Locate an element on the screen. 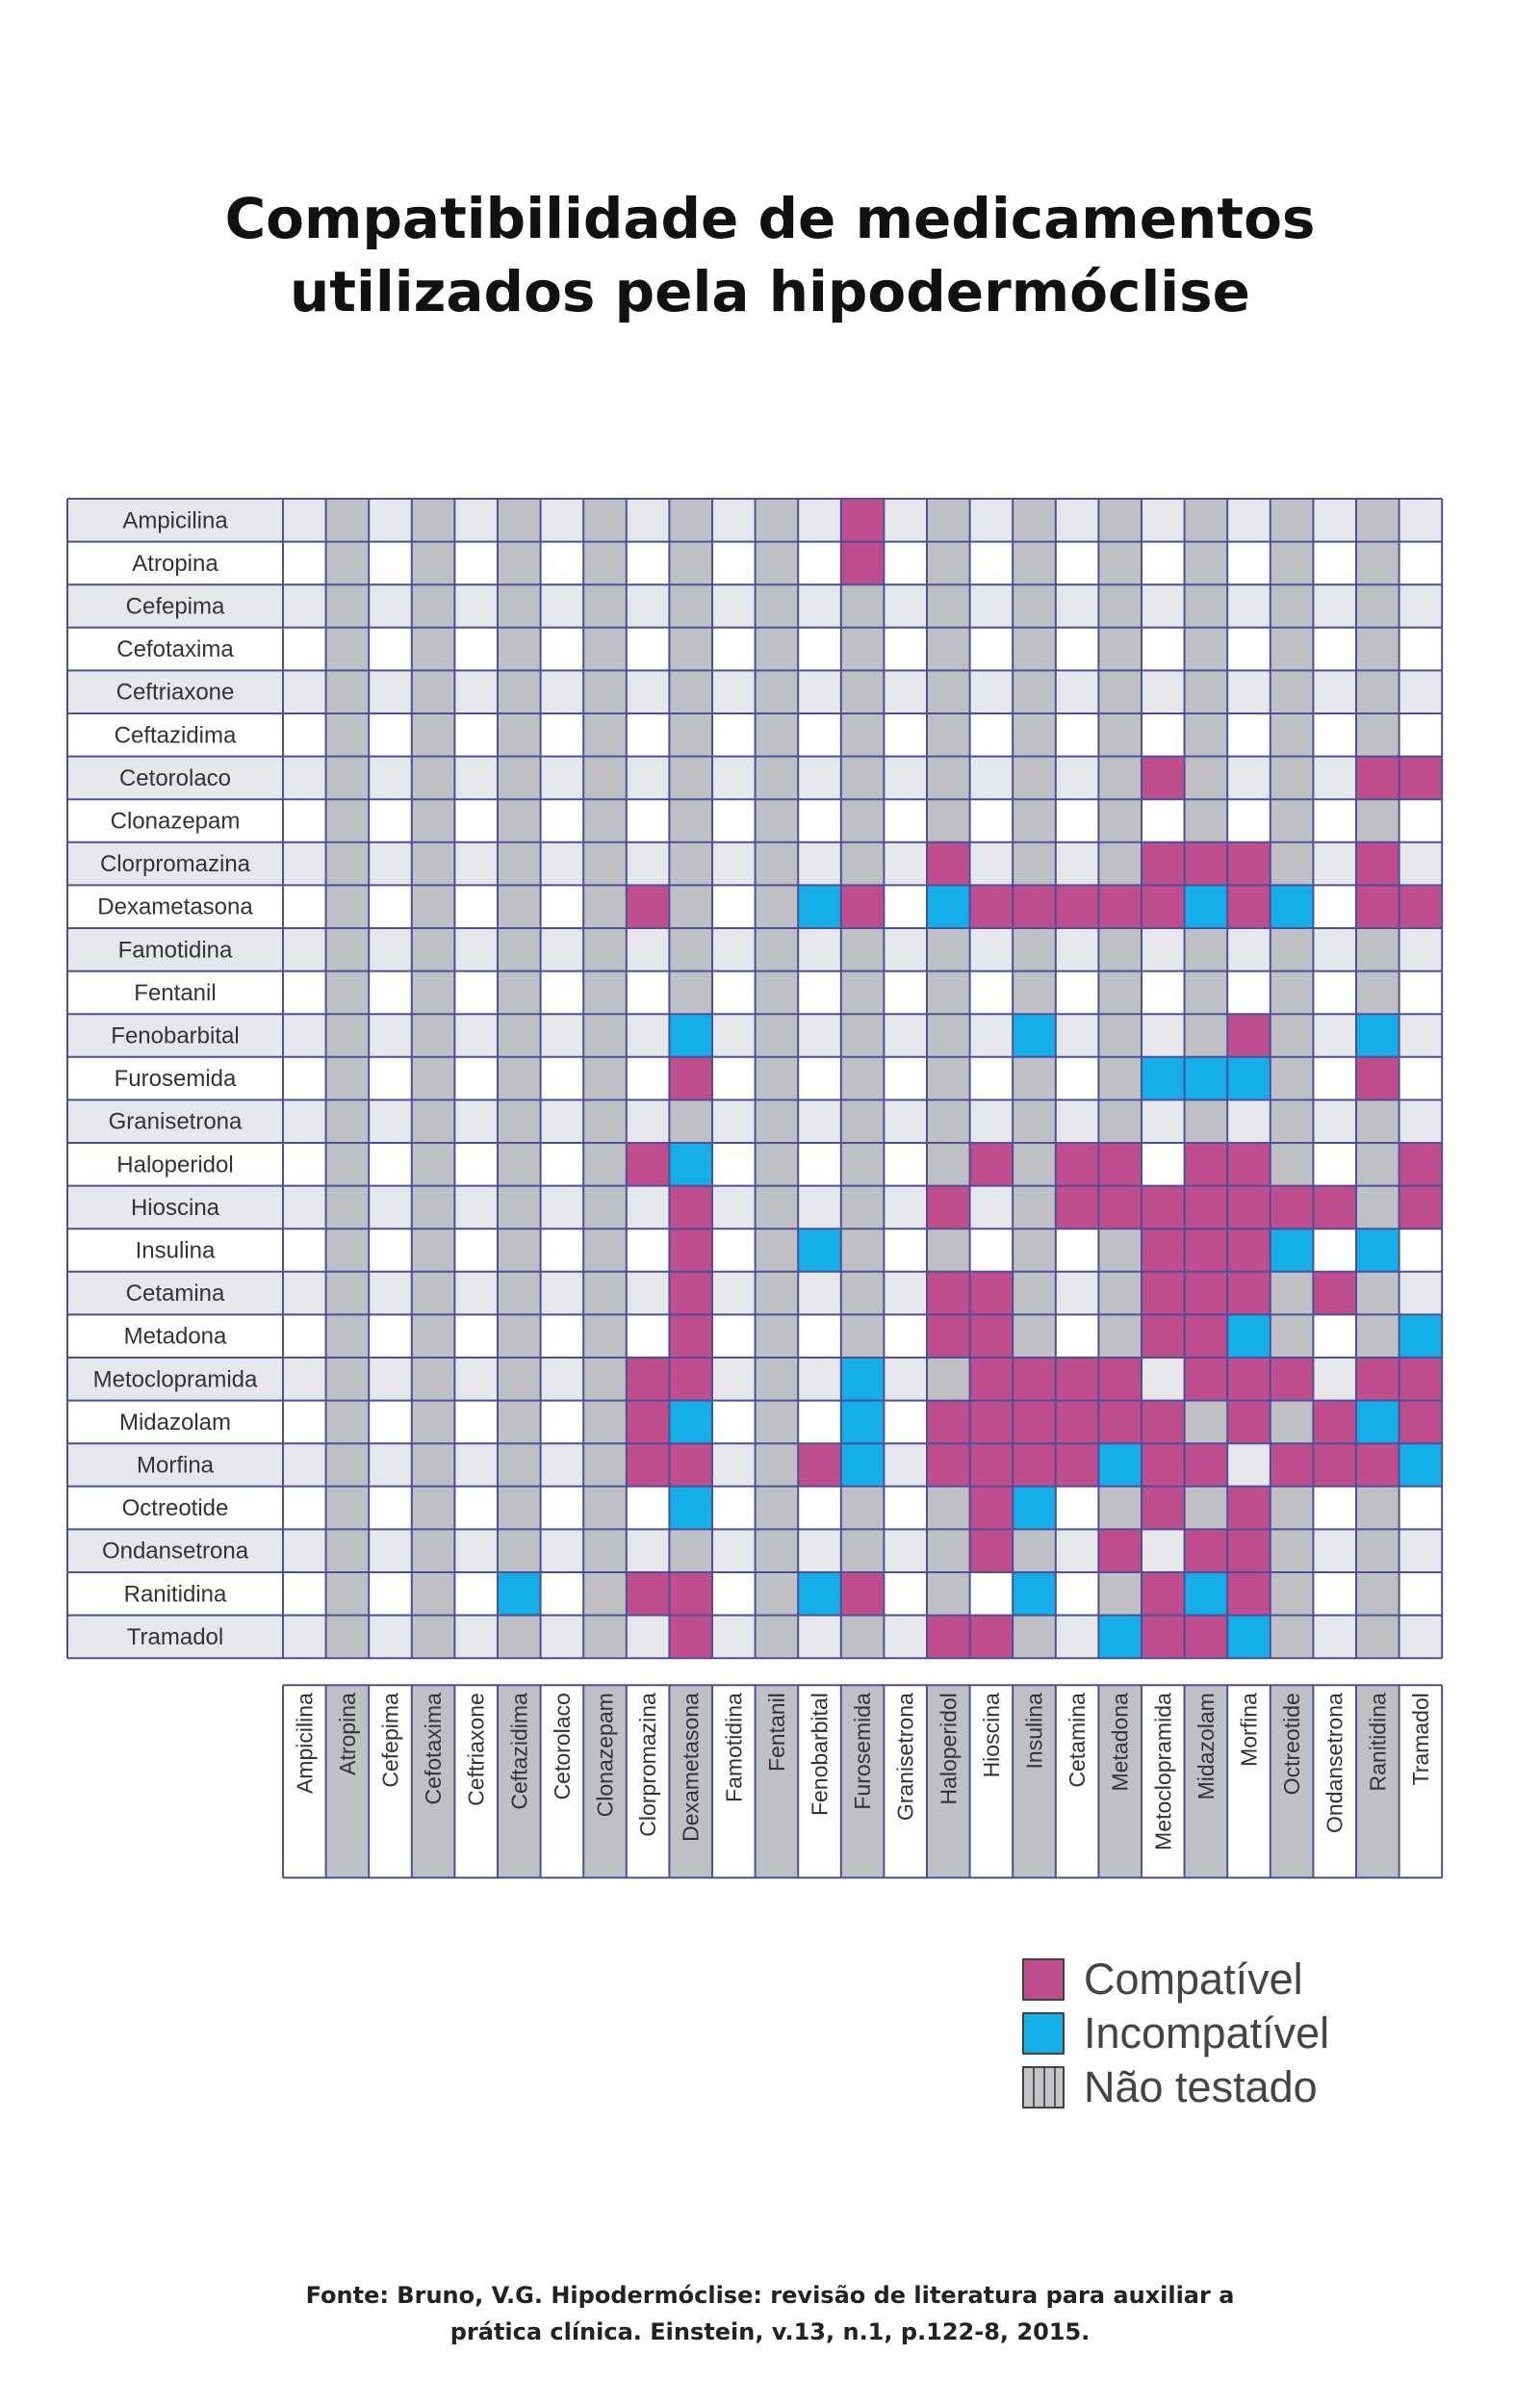 This screenshot has height=2407, width=1540. column-label: Clorpromazina is located at coordinates (647, 1765).